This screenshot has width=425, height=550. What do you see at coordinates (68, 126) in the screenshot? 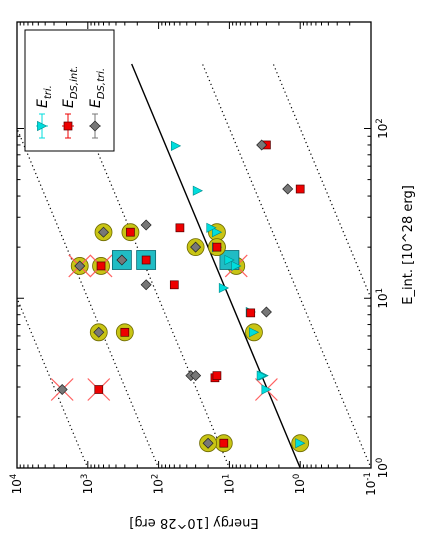
I see `legend-marker-ds_int` at bounding box center [68, 126].